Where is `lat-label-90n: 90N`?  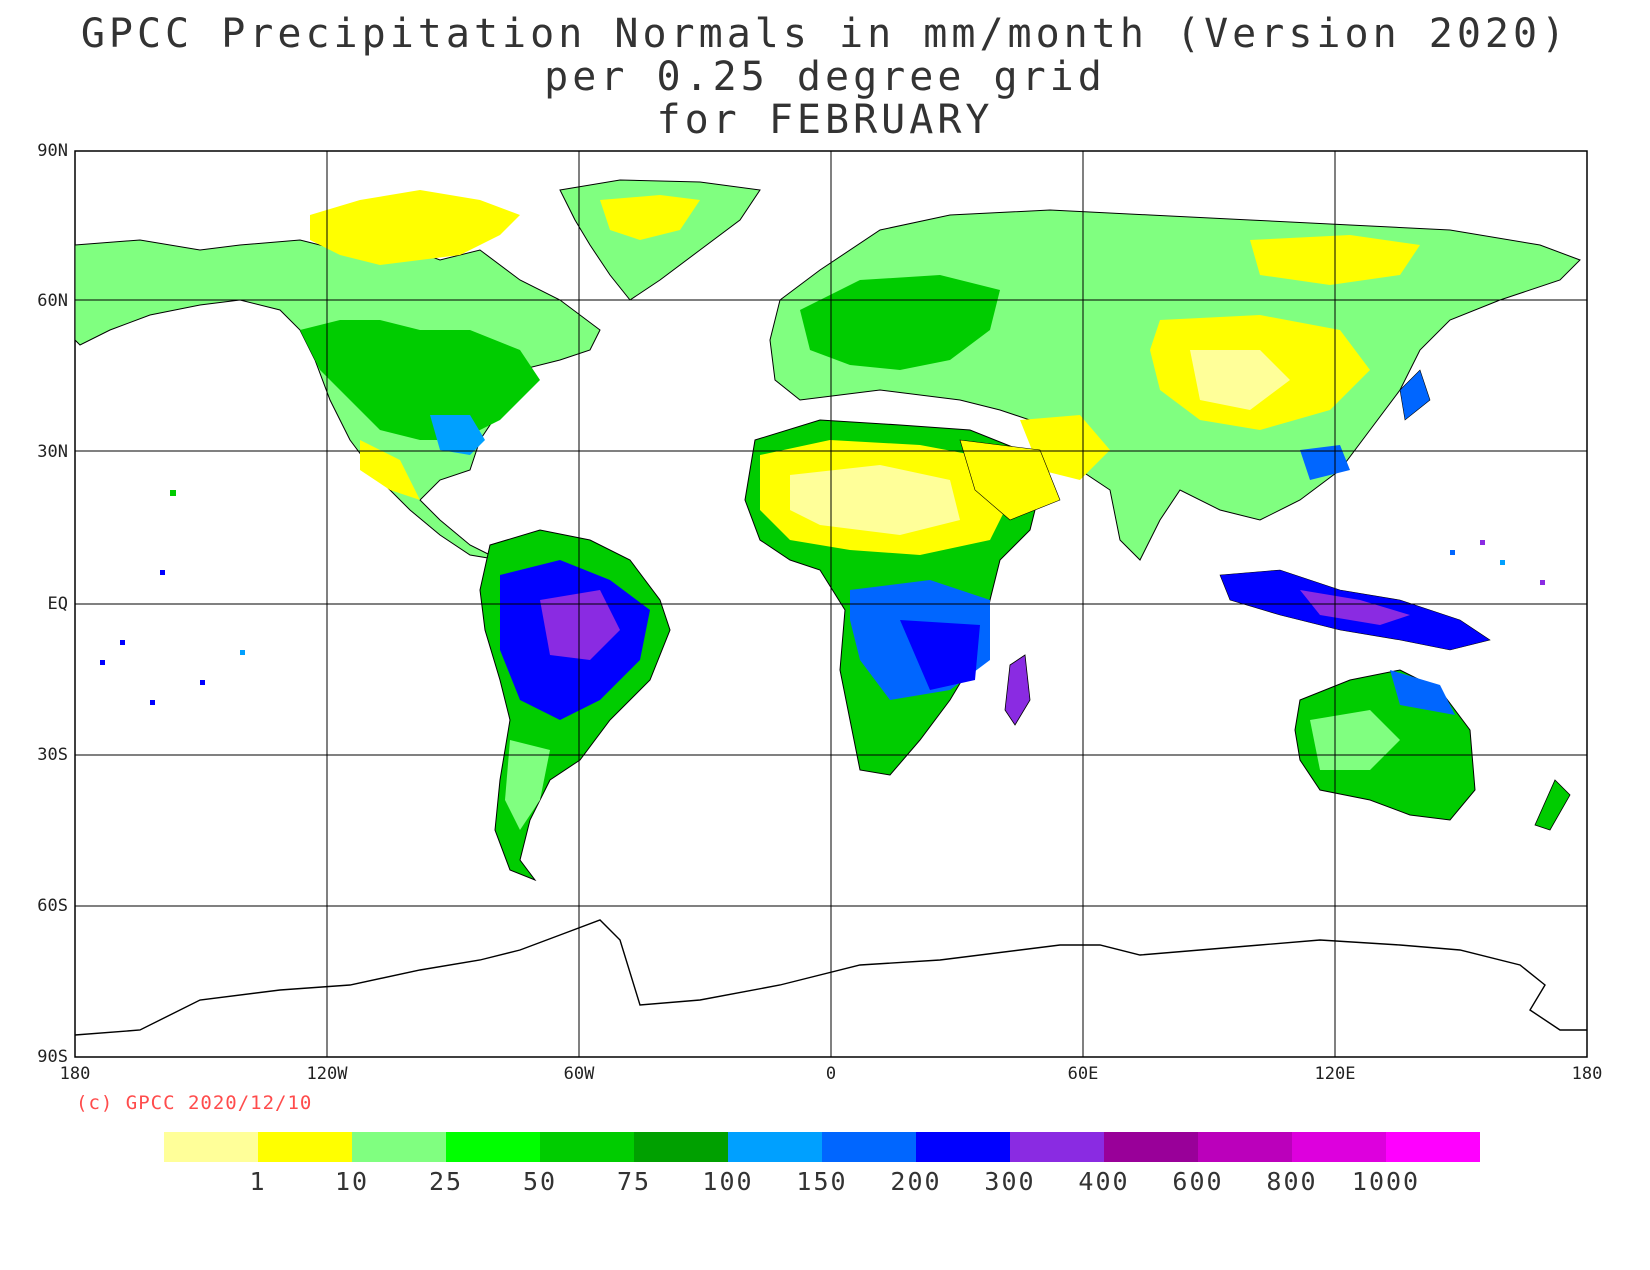 lat-label-90n: 90N is located at coordinates (52, 151).